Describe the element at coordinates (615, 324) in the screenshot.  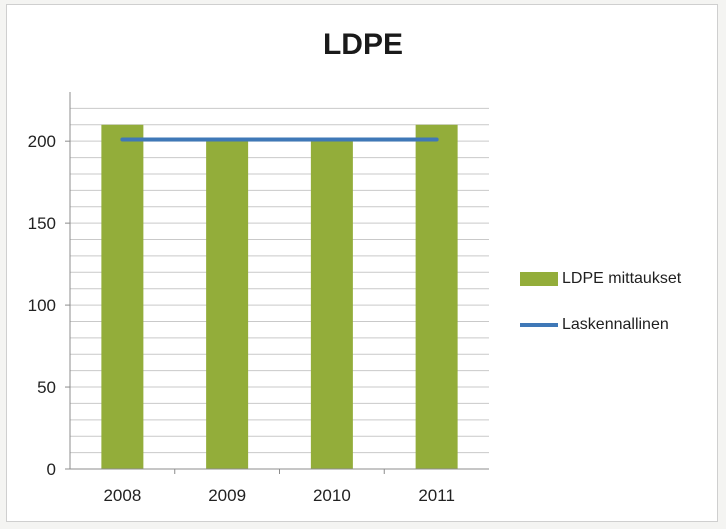
I see `legend-line-label: Laskennallinen` at that location.